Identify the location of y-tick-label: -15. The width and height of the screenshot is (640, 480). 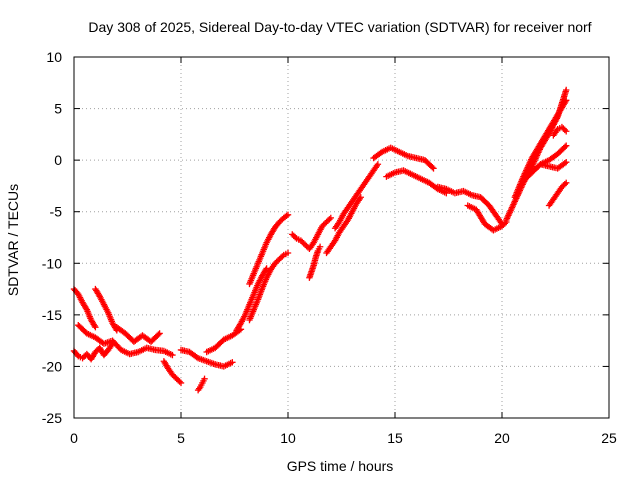
(52, 315).